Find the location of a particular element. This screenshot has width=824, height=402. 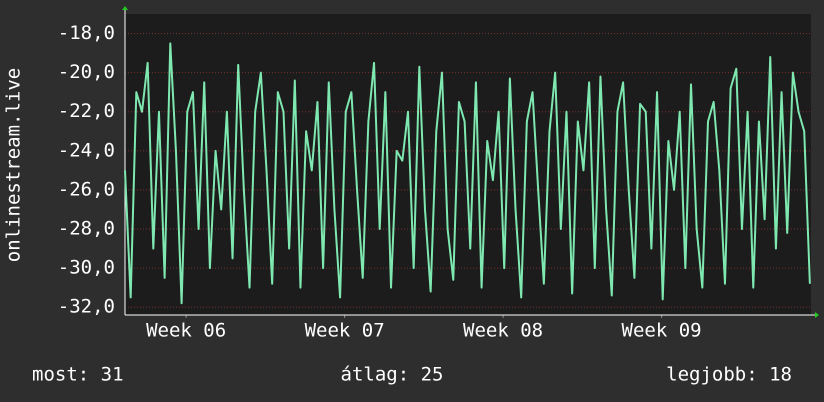

y-tick-label: -22,0 is located at coordinates (86, 111).